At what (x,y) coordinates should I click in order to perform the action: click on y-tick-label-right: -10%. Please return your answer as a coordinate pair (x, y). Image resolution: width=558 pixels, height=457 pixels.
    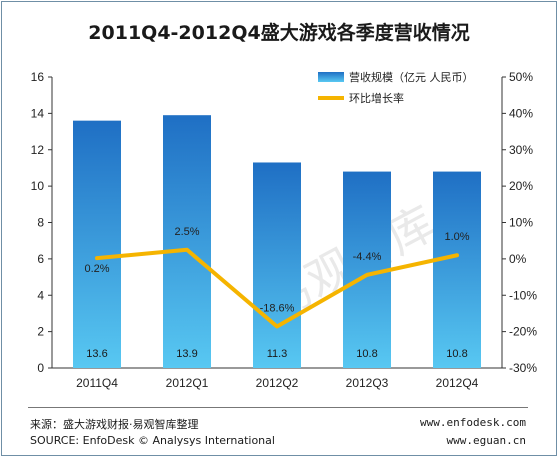
    Looking at the image, I should click on (523, 295).